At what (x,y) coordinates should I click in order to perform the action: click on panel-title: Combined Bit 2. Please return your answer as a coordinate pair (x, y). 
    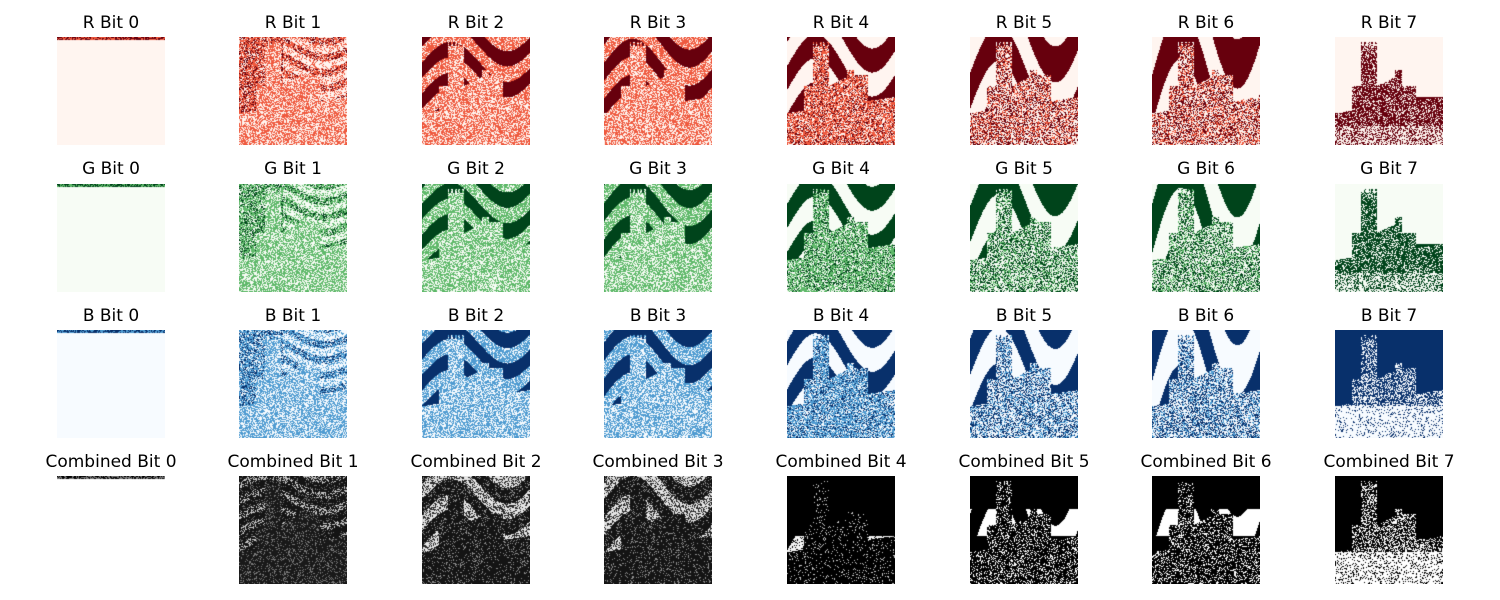
    Looking at the image, I should click on (476, 462).